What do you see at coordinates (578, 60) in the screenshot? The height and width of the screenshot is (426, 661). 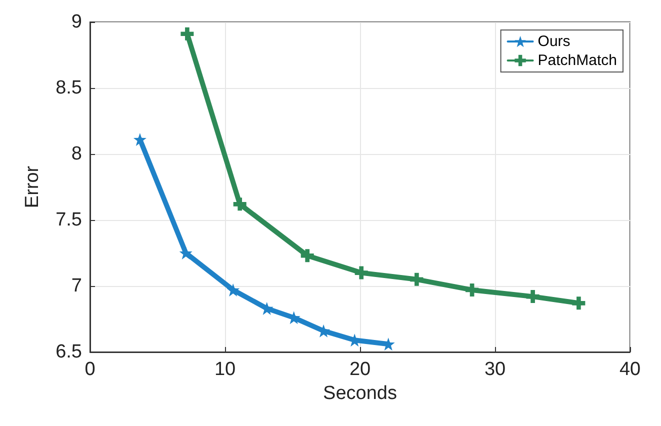 I see `legend-label: PatchMatch` at bounding box center [578, 60].